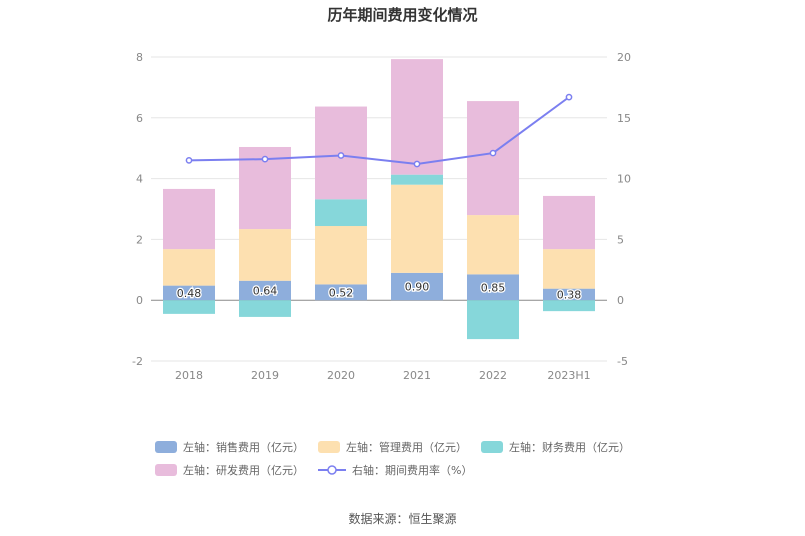 Image resolution: width=805 pixels, height=536 pixels. What do you see at coordinates (569, 222) in the screenshot?
I see `bar-rd-2023H1` at bounding box center [569, 222].